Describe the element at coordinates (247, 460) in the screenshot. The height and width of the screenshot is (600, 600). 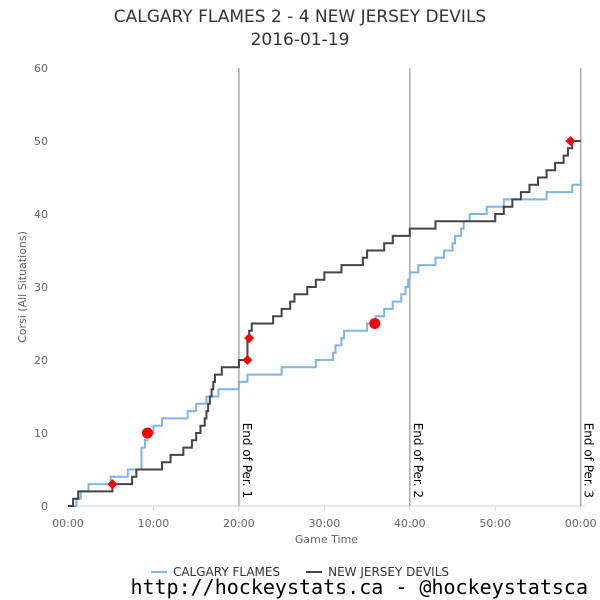
I see `period-marker-label: End of Per. 1` at that location.